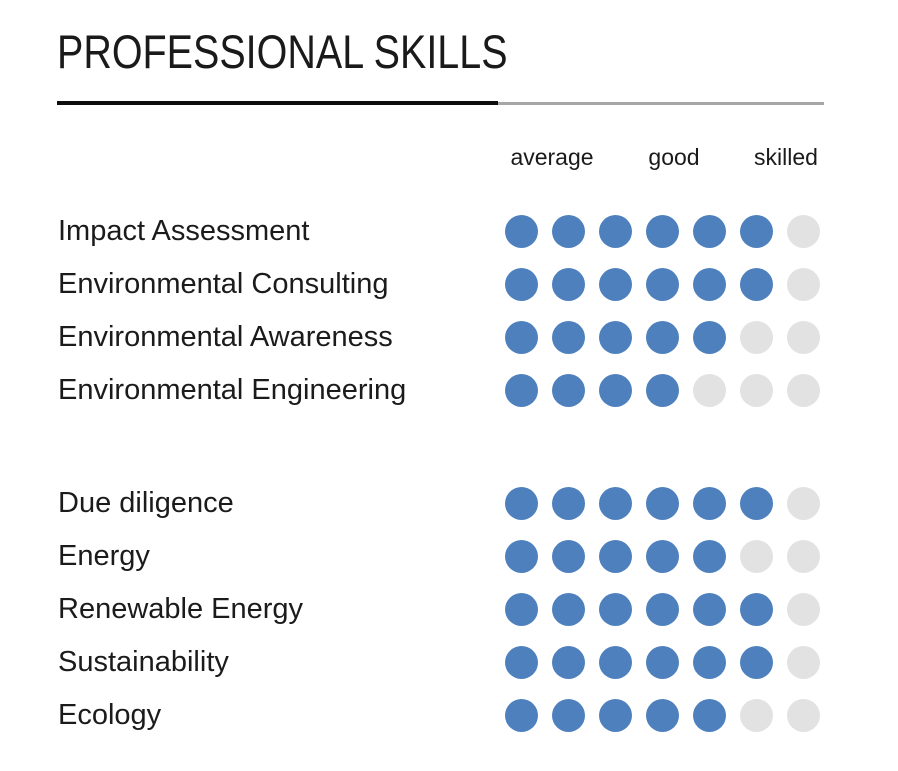 This screenshot has height=771, width=898. Describe the element at coordinates (181, 609) in the screenshot. I see `skill-label: Renewable Energy` at that location.